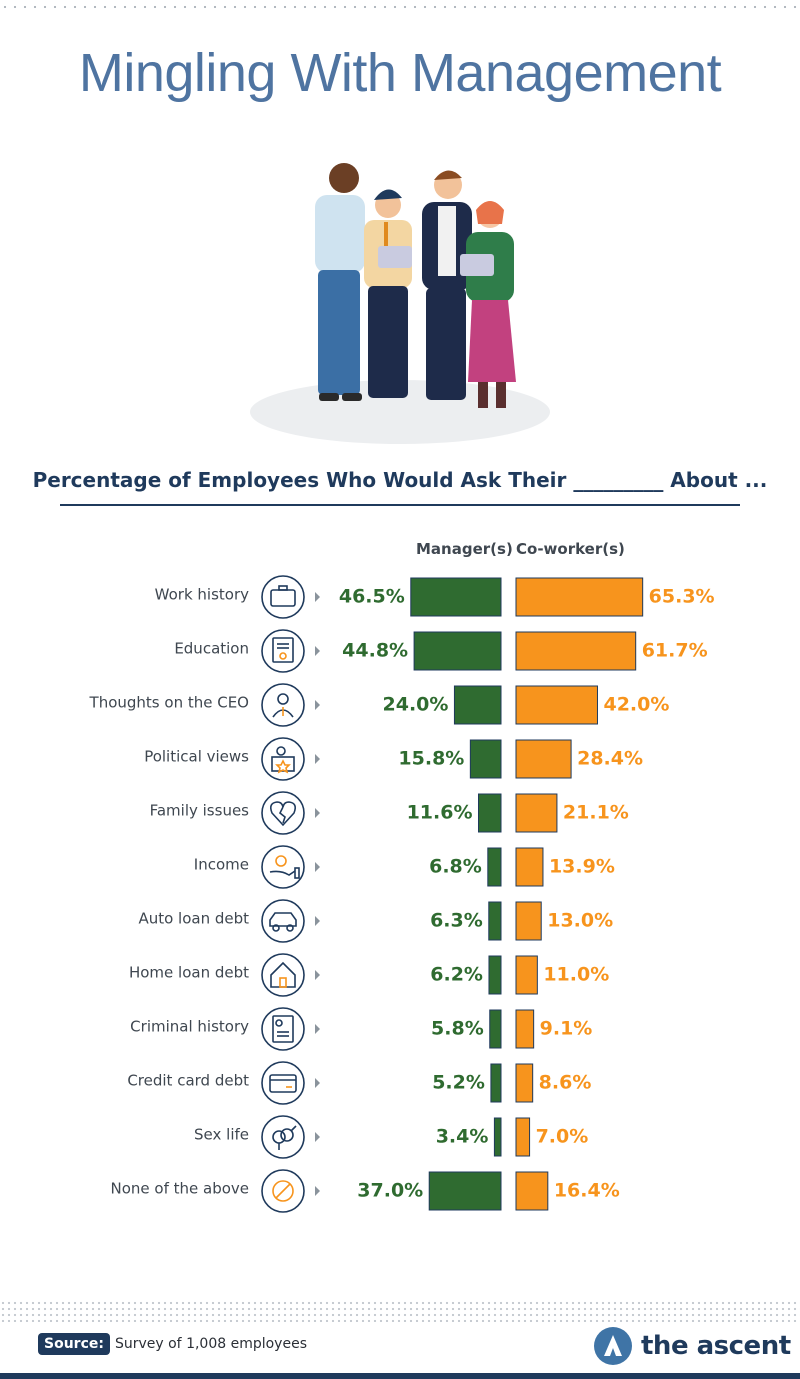  Describe the element at coordinates (570, 549) in the screenshot. I see `coworker-column-header: Co-worker(s)` at that location.